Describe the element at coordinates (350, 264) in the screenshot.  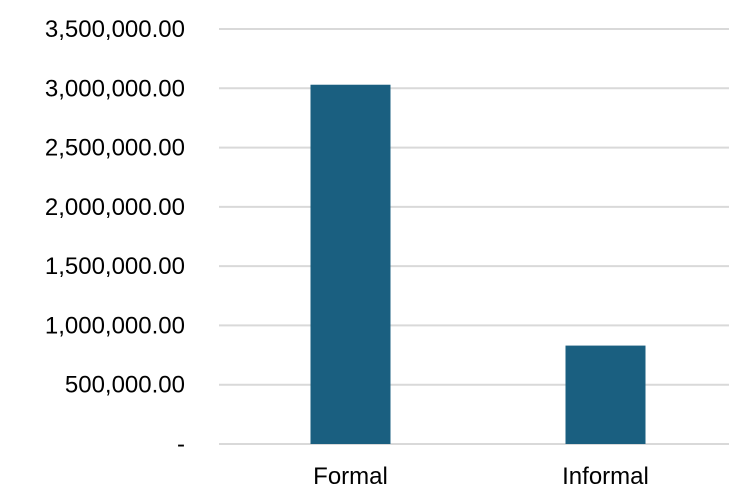
I see `bar-formal` at that location.